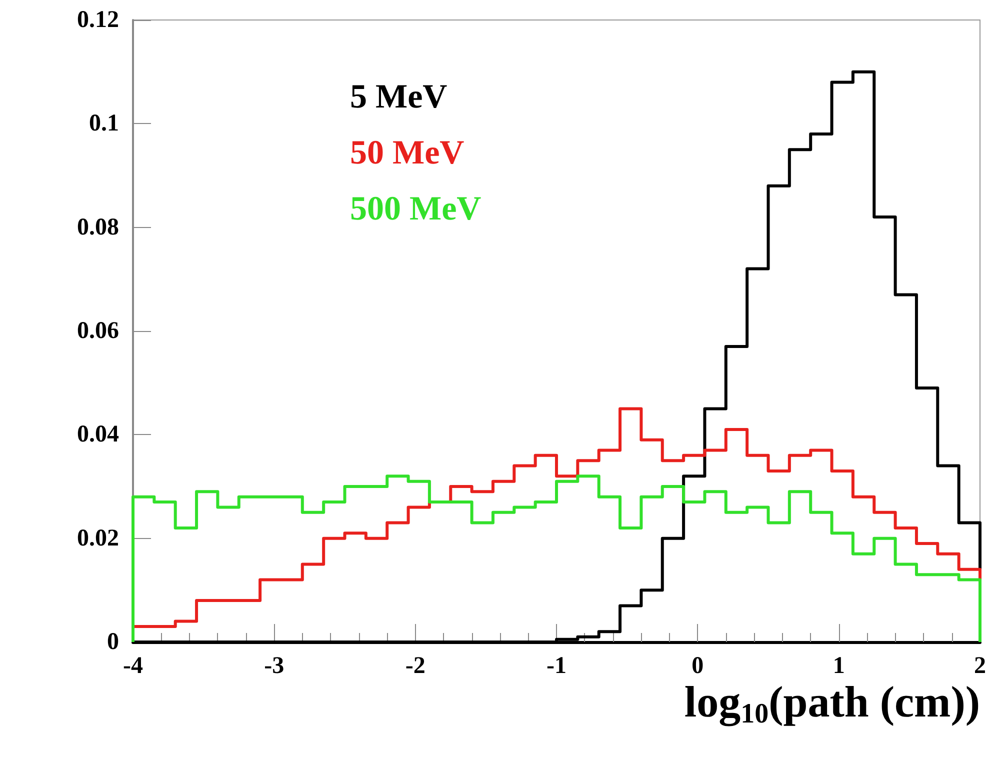  Describe the element at coordinates (113, 642) in the screenshot. I see `y-tick-label: 0` at that location.